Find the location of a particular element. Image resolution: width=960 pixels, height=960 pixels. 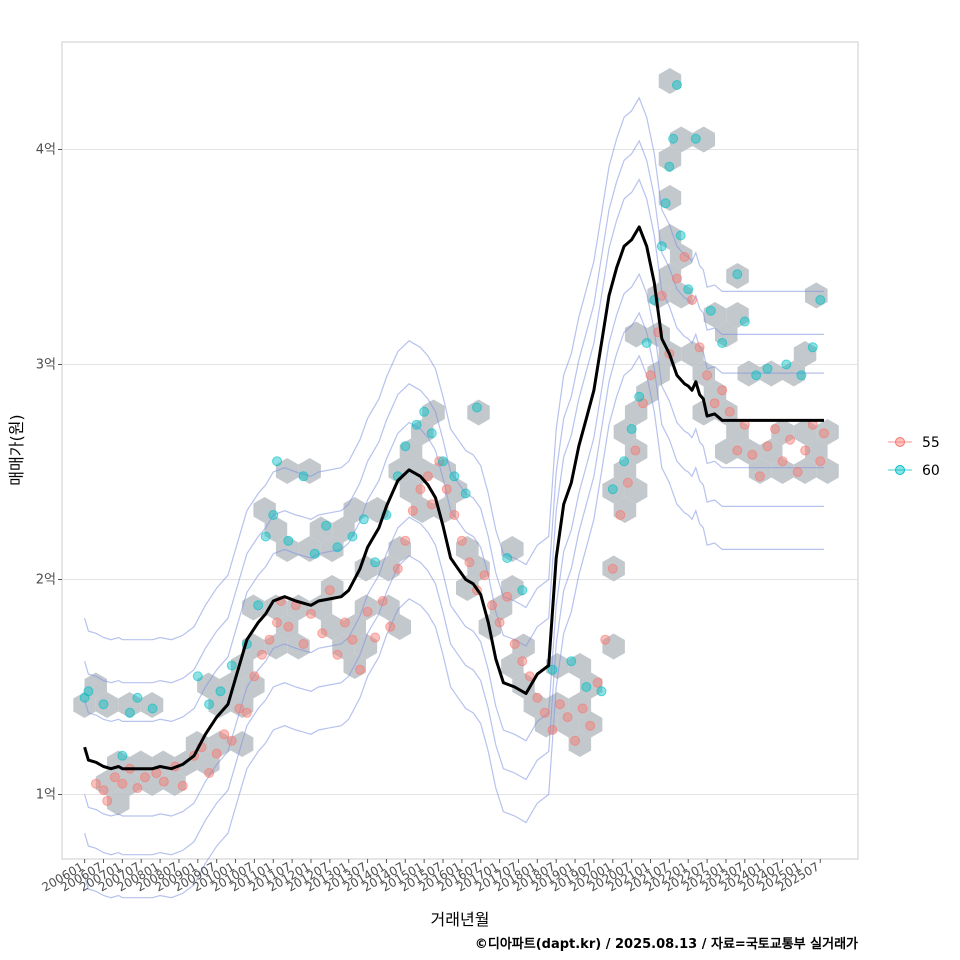

legend-label-60: 60 is located at coordinates (931, 471).